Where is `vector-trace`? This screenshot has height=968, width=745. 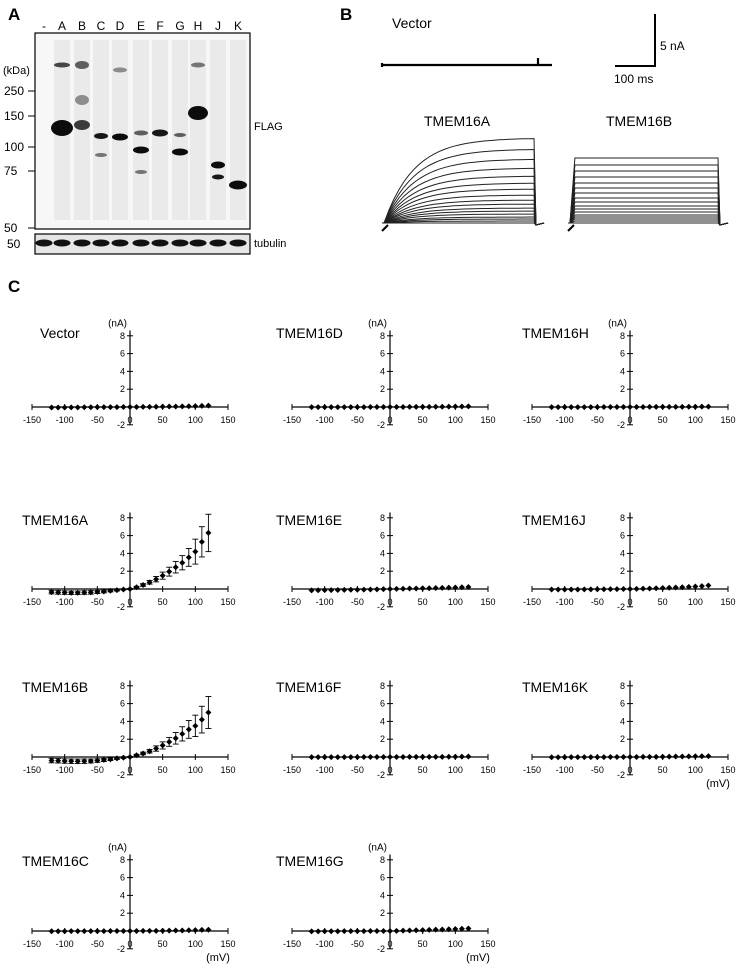
vector-trace is located at coordinates (466, 62).